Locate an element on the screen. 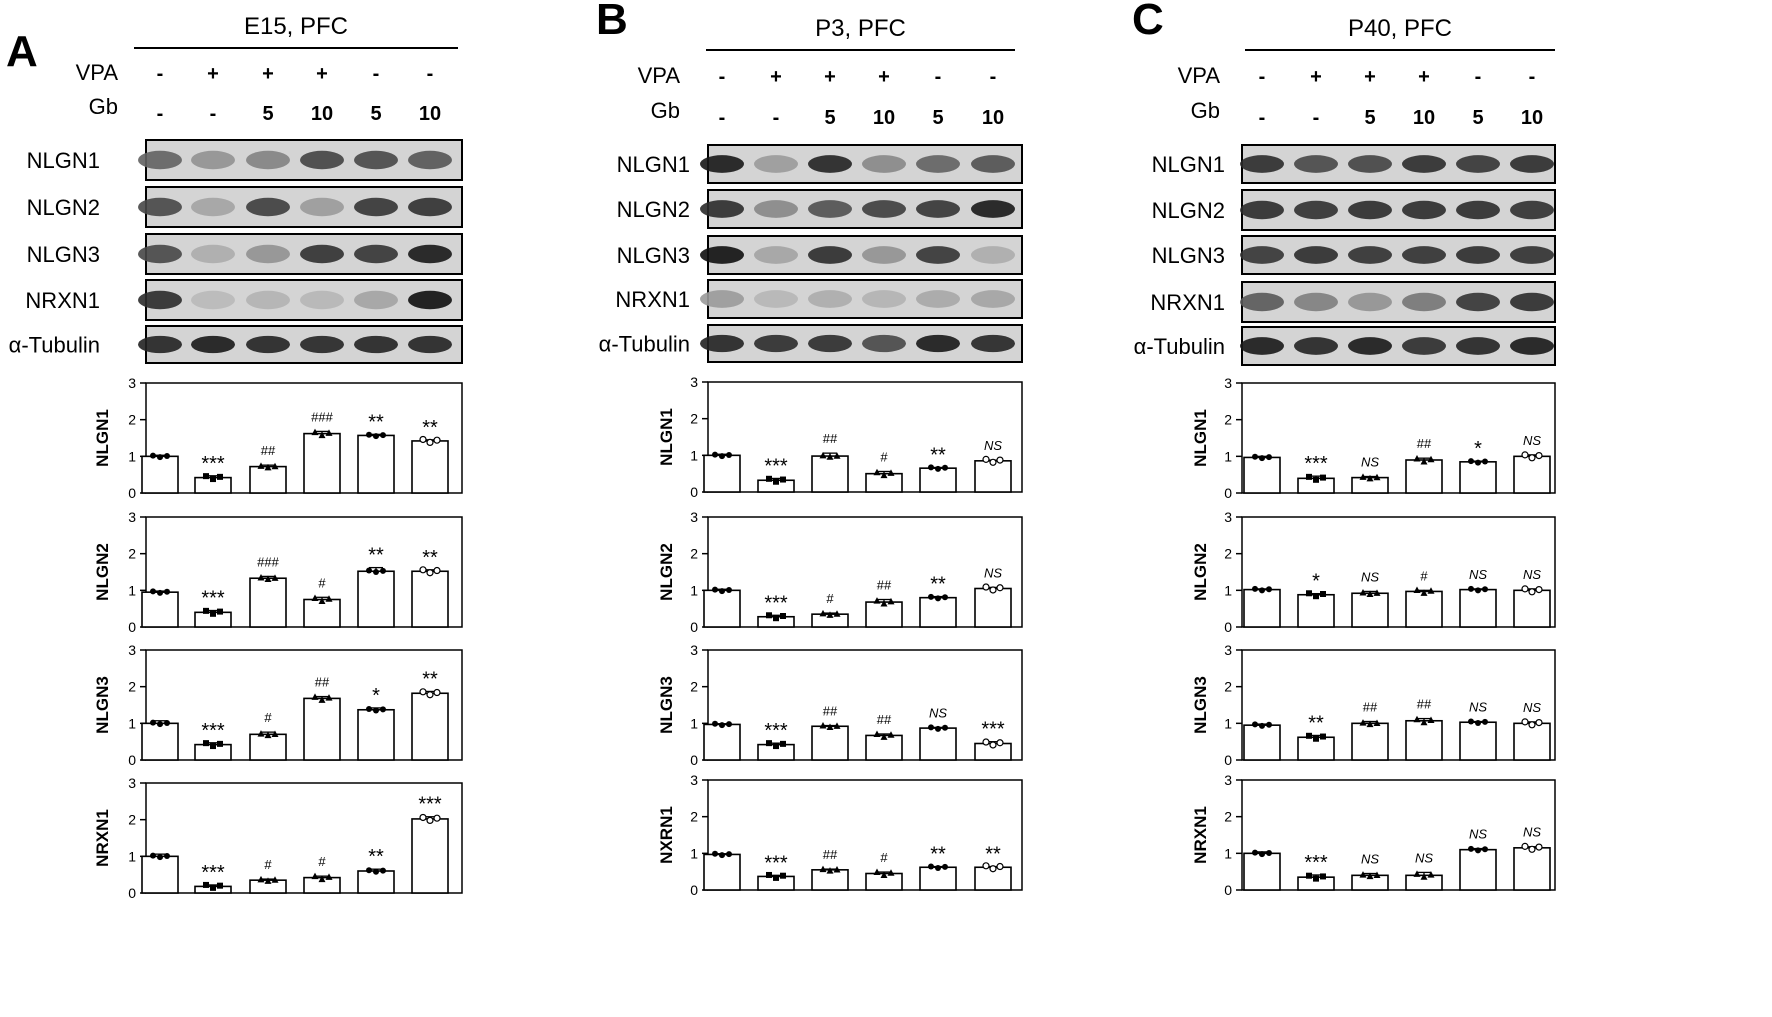  blot-label: NLGN1 is located at coordinates (63, 160).